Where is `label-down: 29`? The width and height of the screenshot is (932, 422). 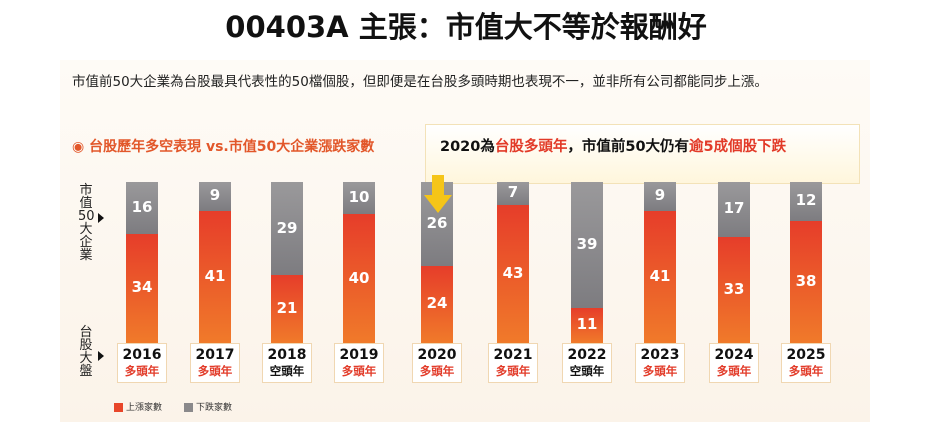 label-down: 29 is located at coordinates (287, 227).